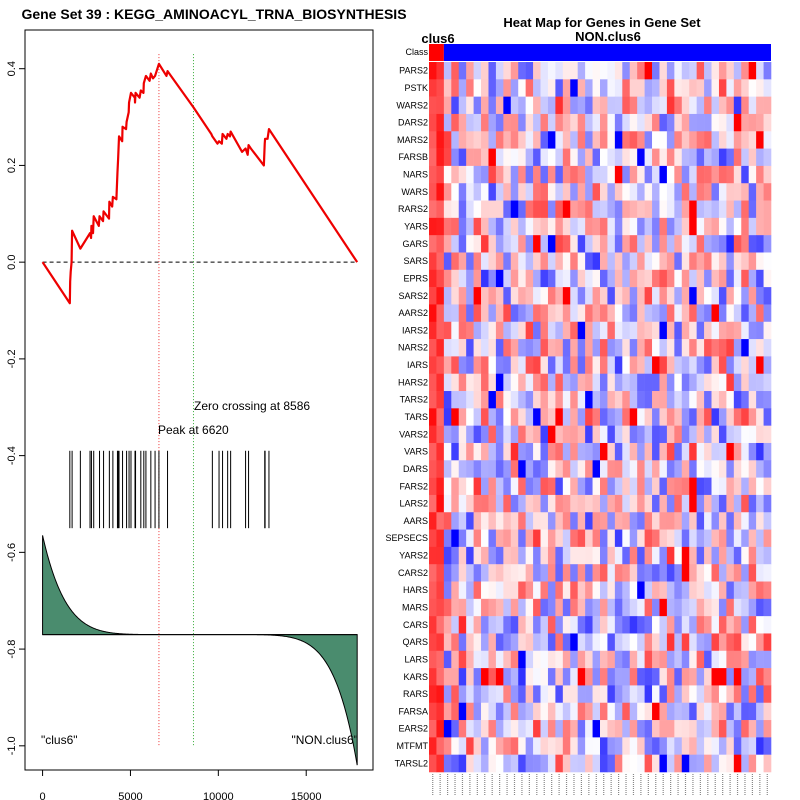  Describe the element at coordinates (414, 192) in the screenshot. I see `gene-label: WARS` at that location.